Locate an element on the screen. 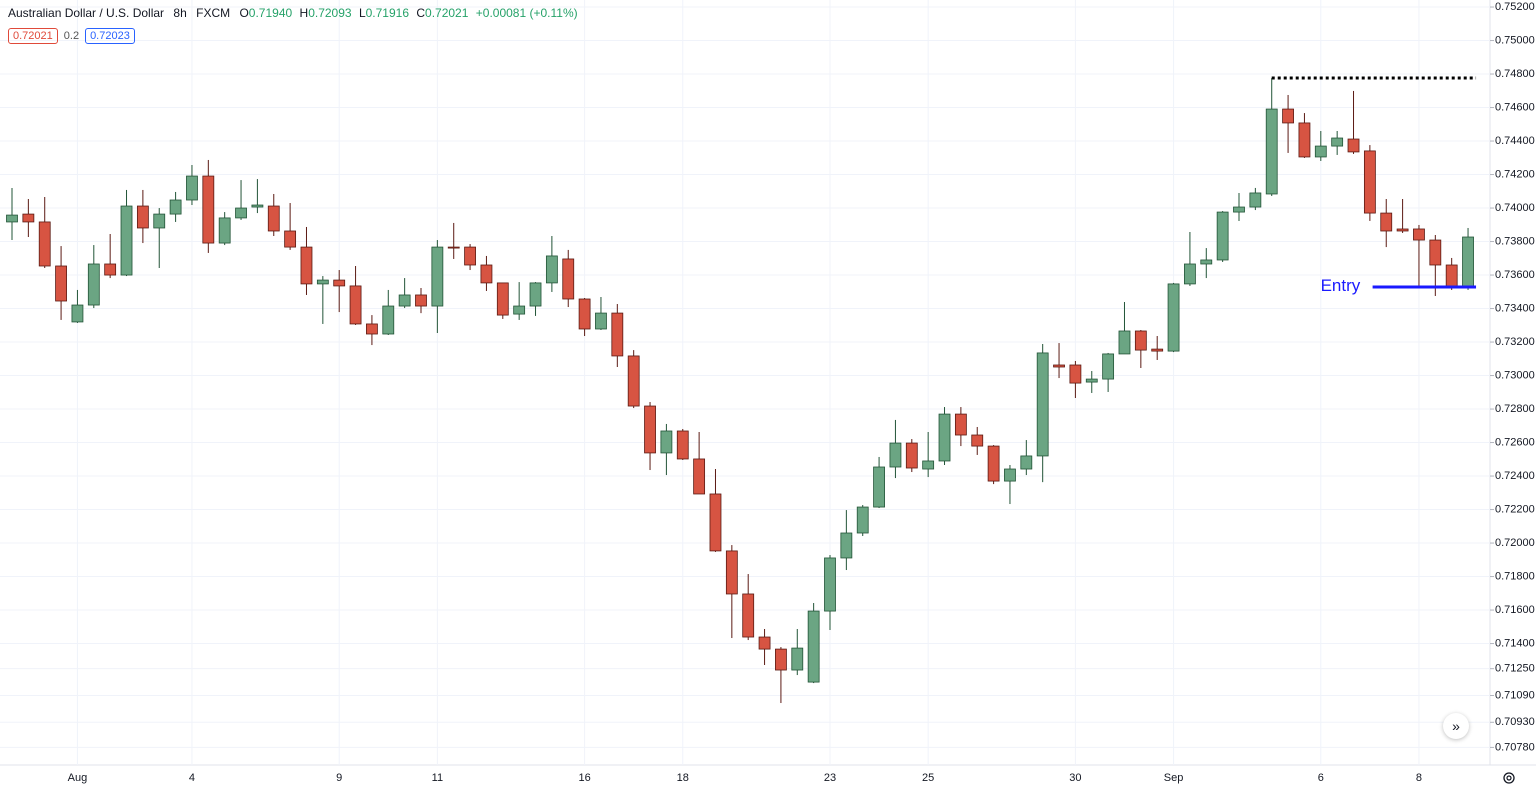 The image size is (1536, 791). x-tick-label: 6 is located at coordinates (1321, 778).